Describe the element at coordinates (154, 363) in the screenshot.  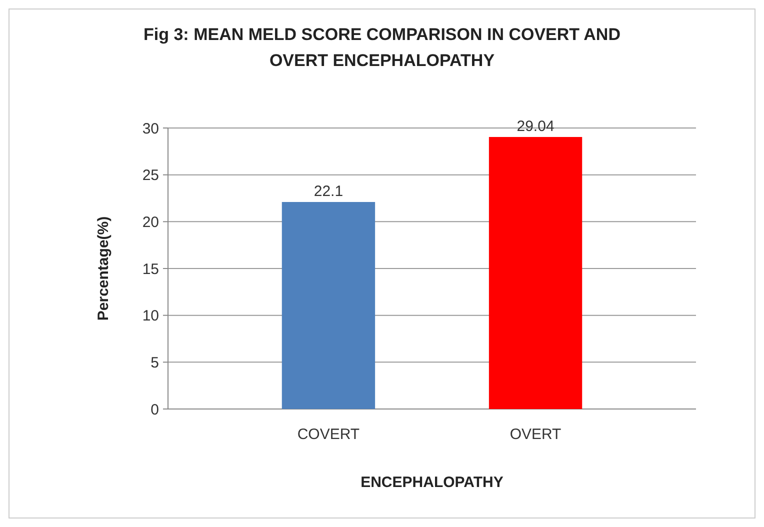
I see `y-tick-label: 5` at that location.